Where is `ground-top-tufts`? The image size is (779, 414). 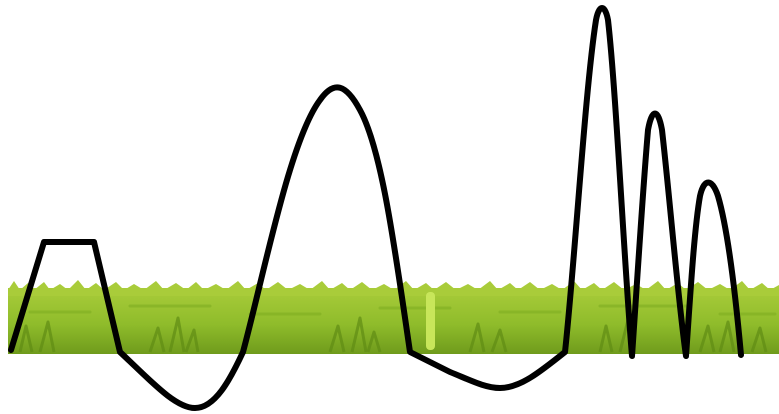 ground-top-tufts is located at coordinates (393, 288).